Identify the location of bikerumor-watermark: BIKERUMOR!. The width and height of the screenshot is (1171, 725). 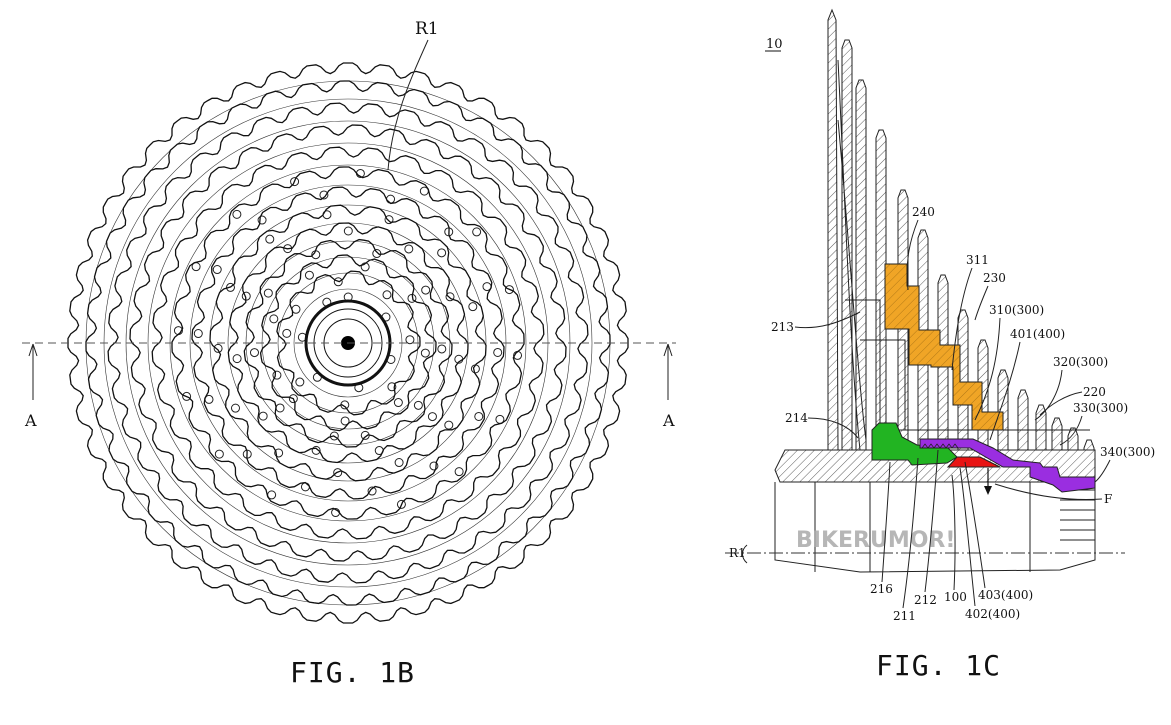
(875, 540).